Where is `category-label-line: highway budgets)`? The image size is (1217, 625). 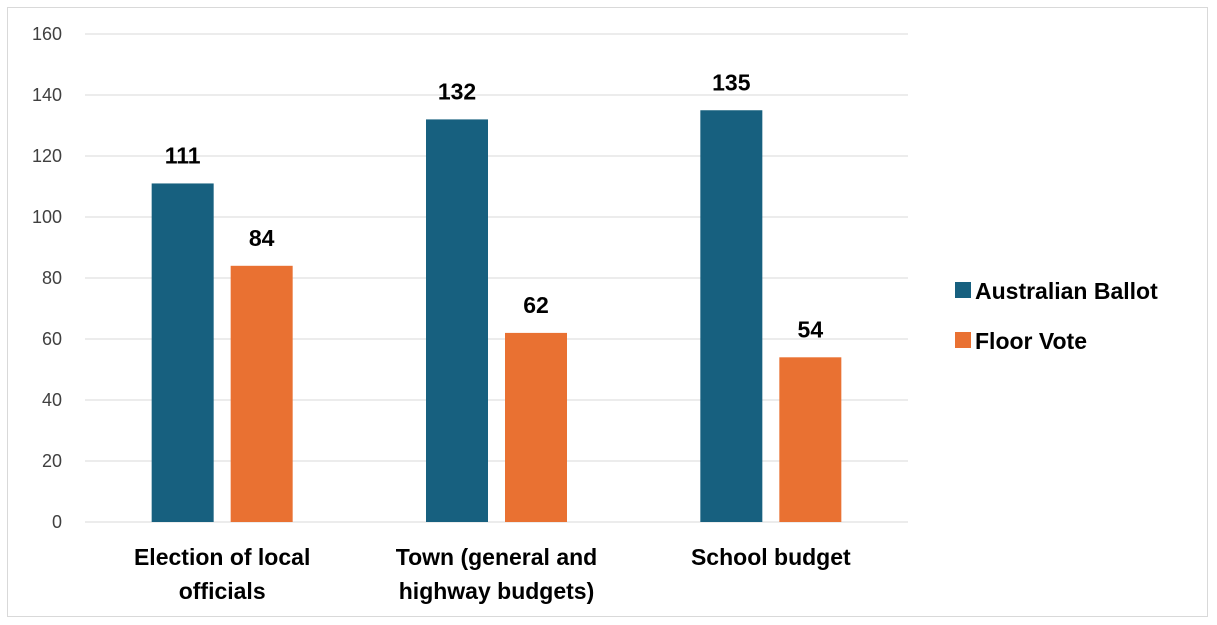 category-label-line: highway budgets) is located at coordinates (497, 591).